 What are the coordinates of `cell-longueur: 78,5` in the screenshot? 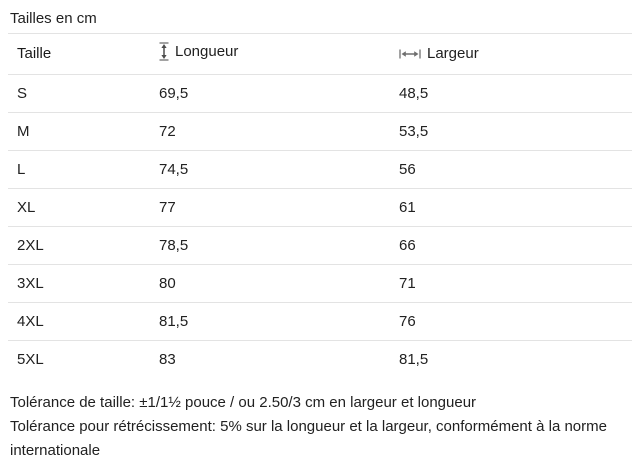 It's located at (270, 245).